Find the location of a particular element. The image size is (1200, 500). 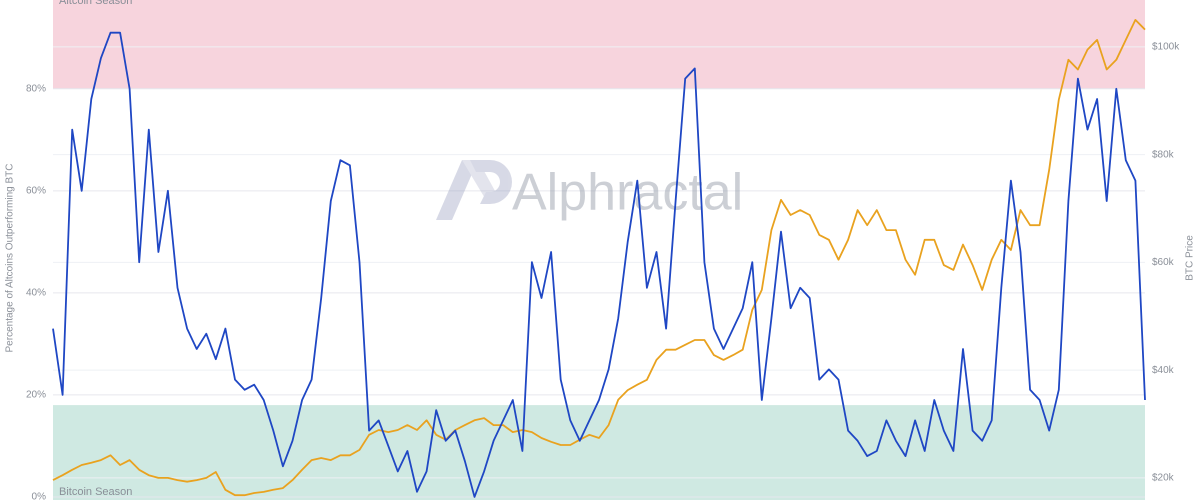

y2-tick-label: $80k is located at coordinates (1163, 154).